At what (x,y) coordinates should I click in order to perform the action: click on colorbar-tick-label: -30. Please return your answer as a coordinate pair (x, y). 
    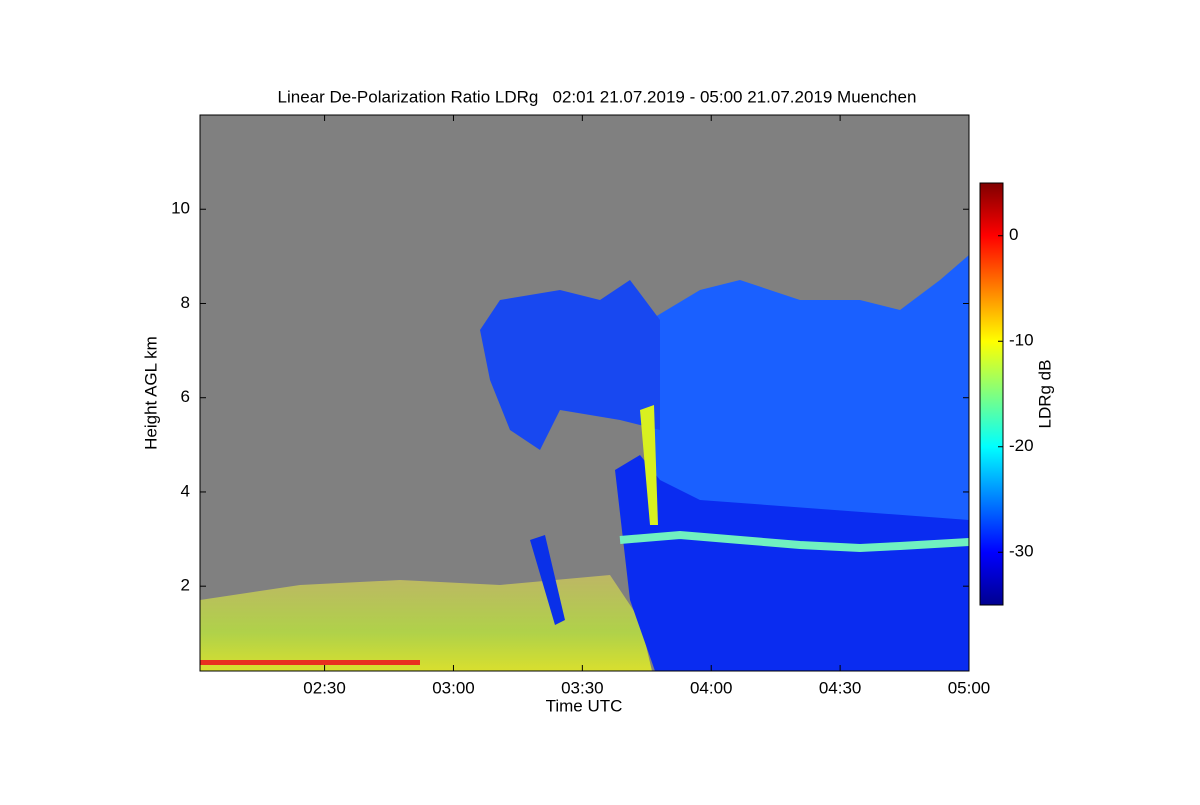
    Looking at the image, I should click on (1021, 551).